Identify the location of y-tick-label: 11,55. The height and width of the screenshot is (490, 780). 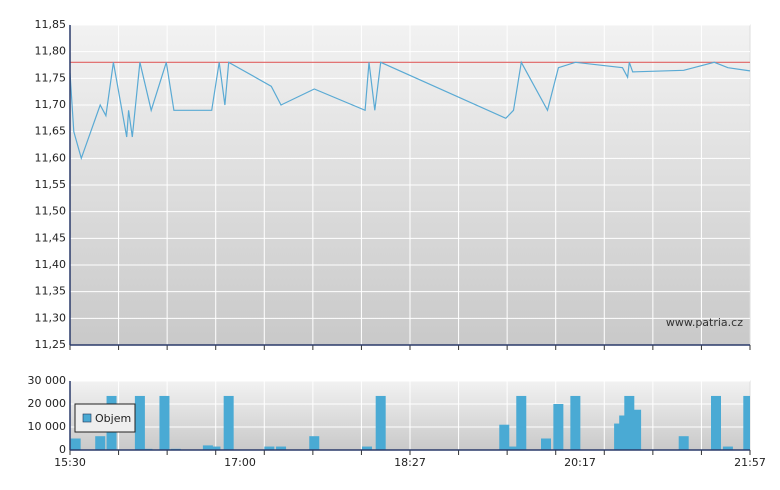
(51, 184).